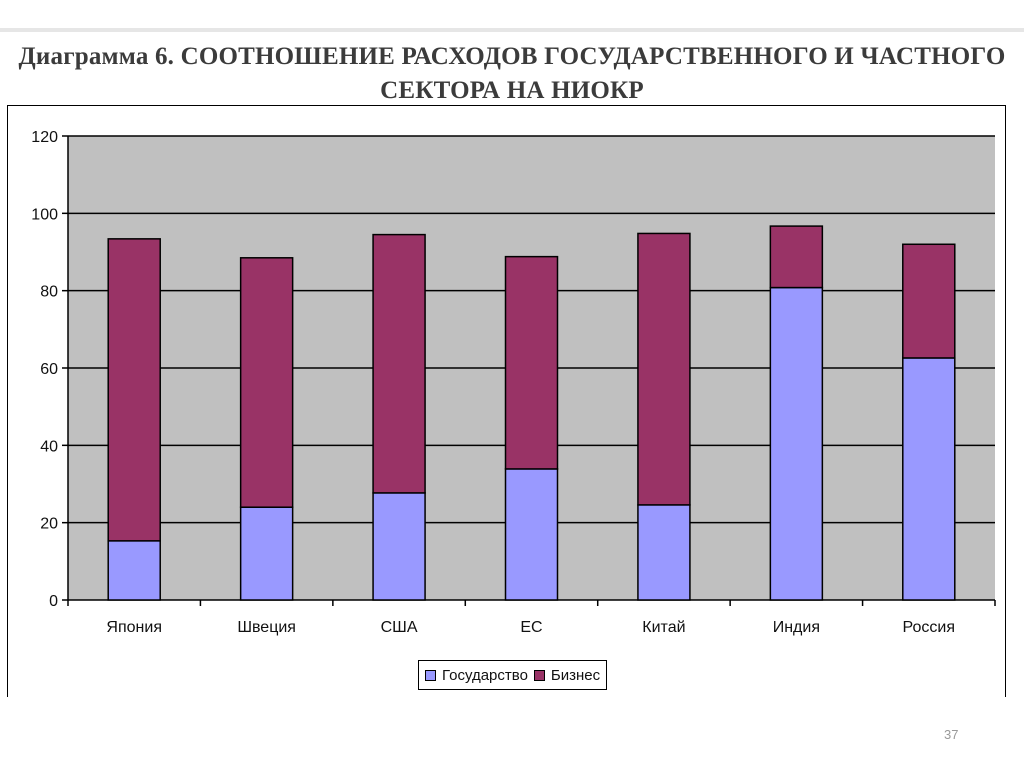 This screenshot has height=767, width=1024. What do you see at coordinates (49, 524) in the screenshot?
I see `y-tick-label-20: 20` at bounding box center [49, 524].